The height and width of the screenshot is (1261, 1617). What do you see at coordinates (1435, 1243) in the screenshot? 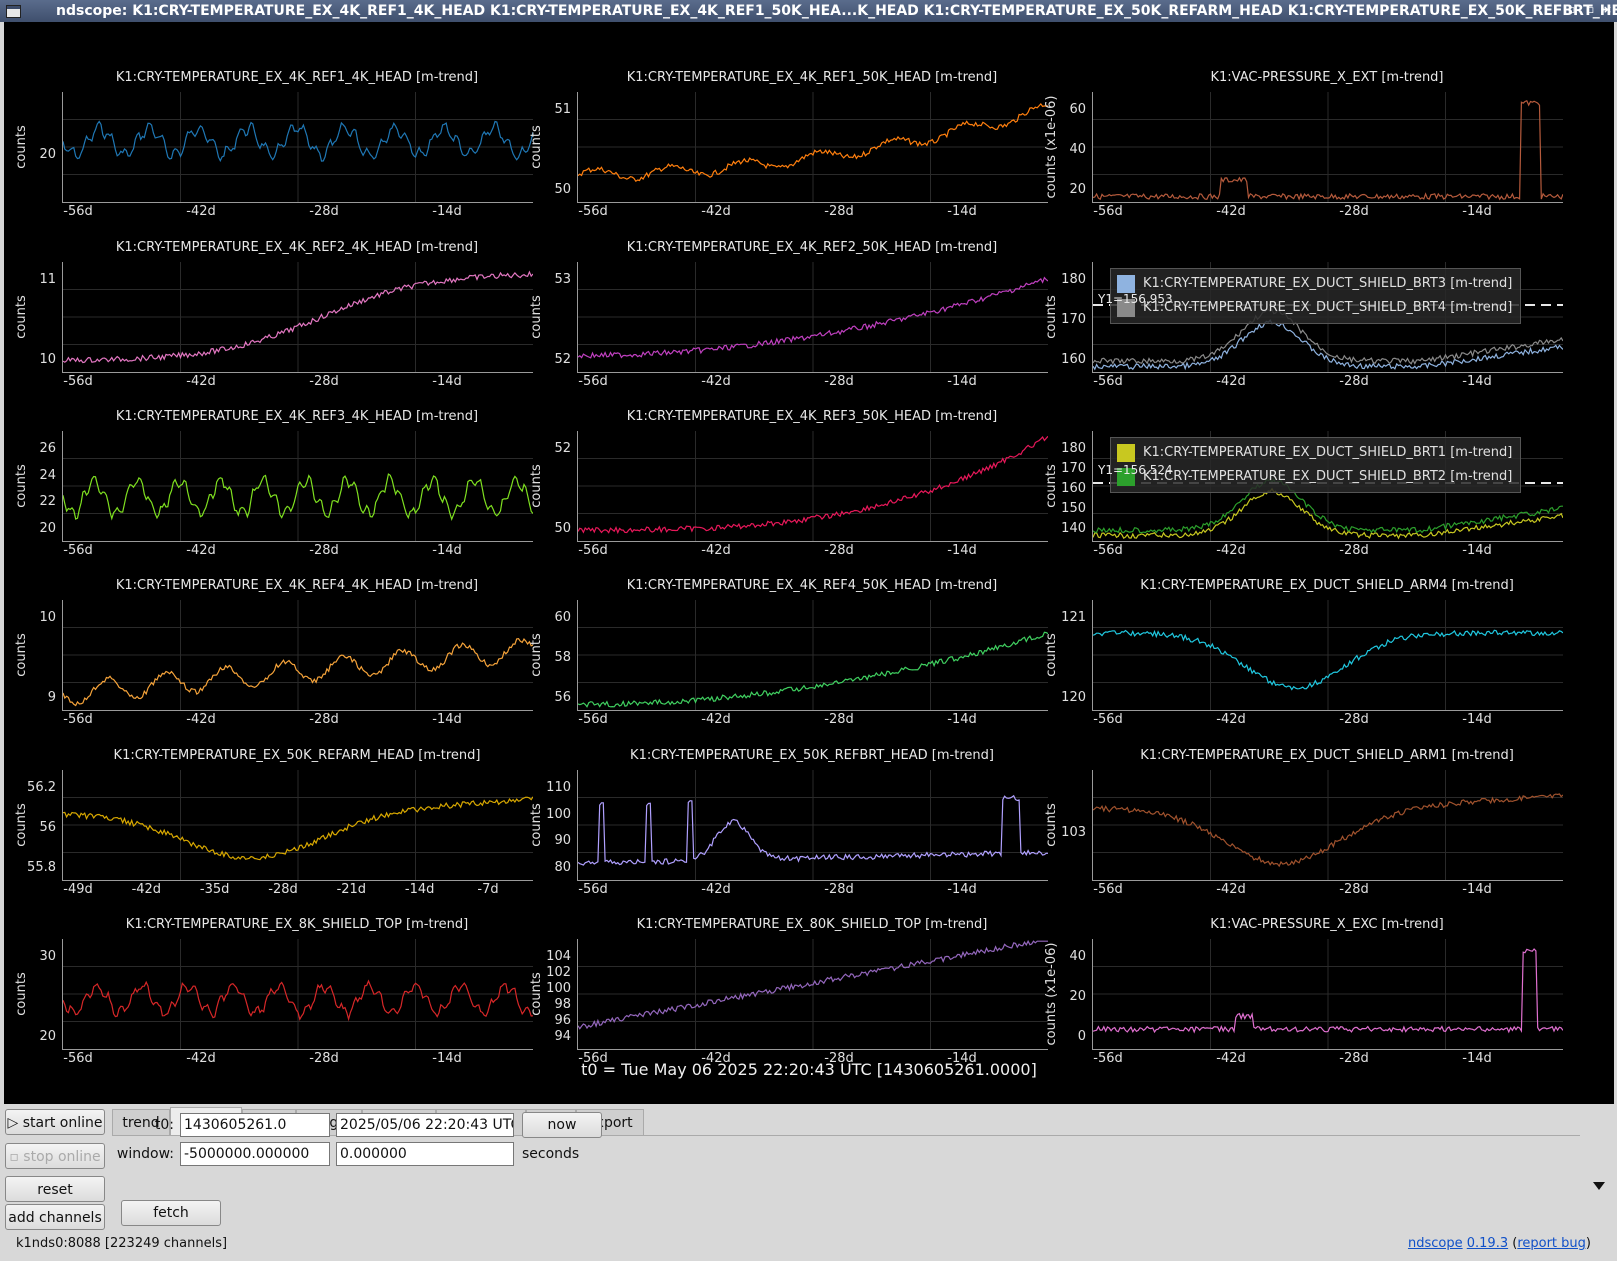
I see `app-link: ndscope` at bounding box center [1435, 1243].